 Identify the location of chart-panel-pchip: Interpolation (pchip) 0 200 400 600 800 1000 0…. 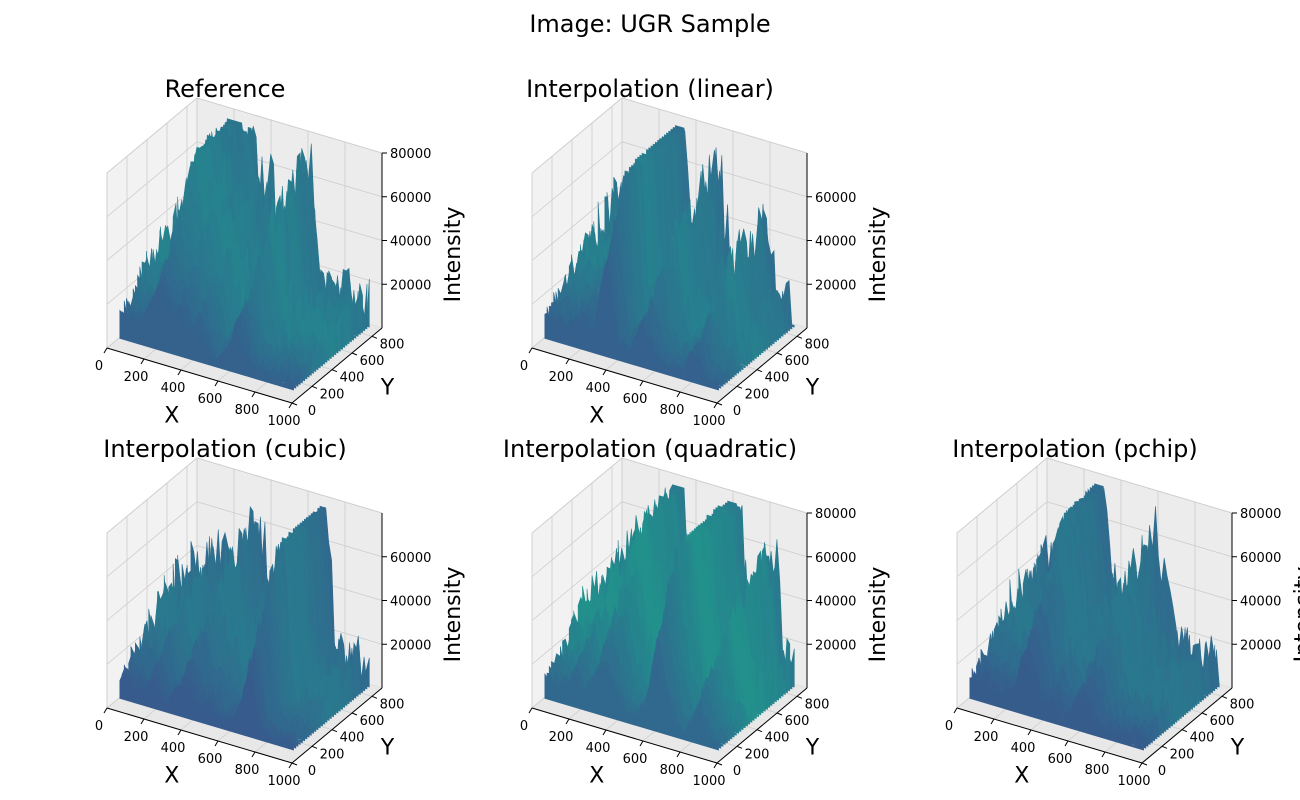
(1112, 615).